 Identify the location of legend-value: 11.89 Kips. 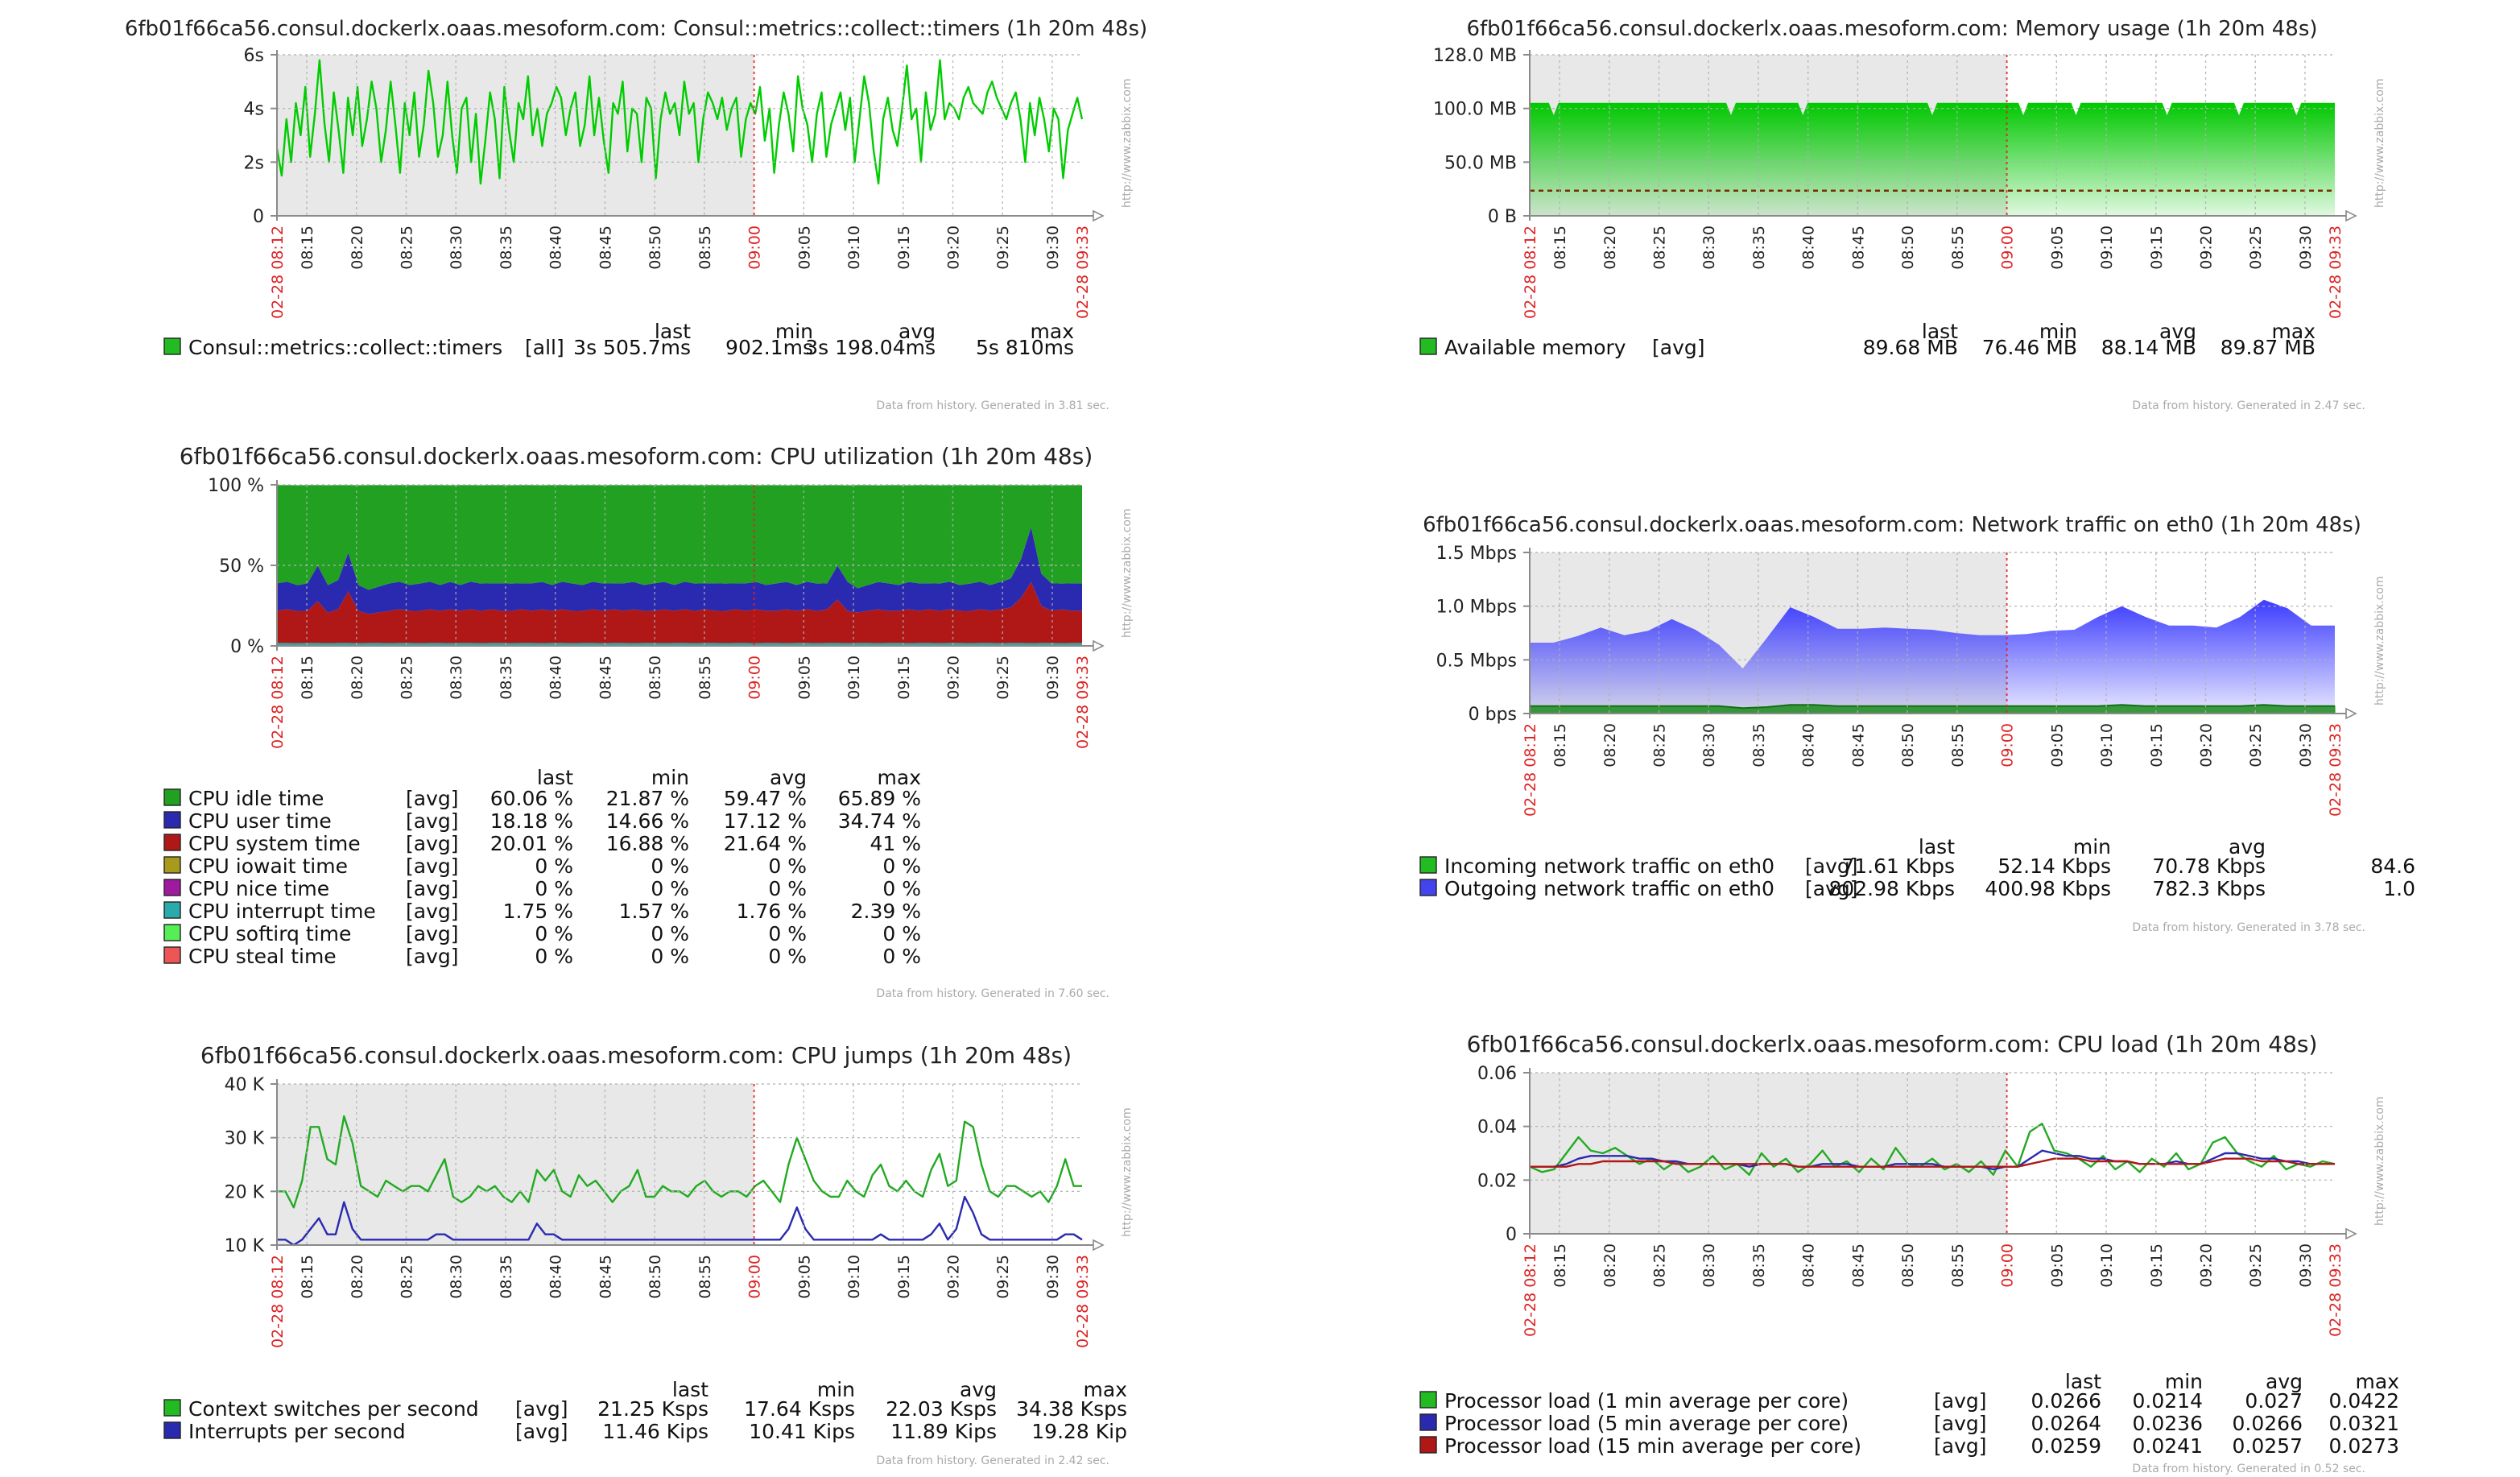
(944, 1431).